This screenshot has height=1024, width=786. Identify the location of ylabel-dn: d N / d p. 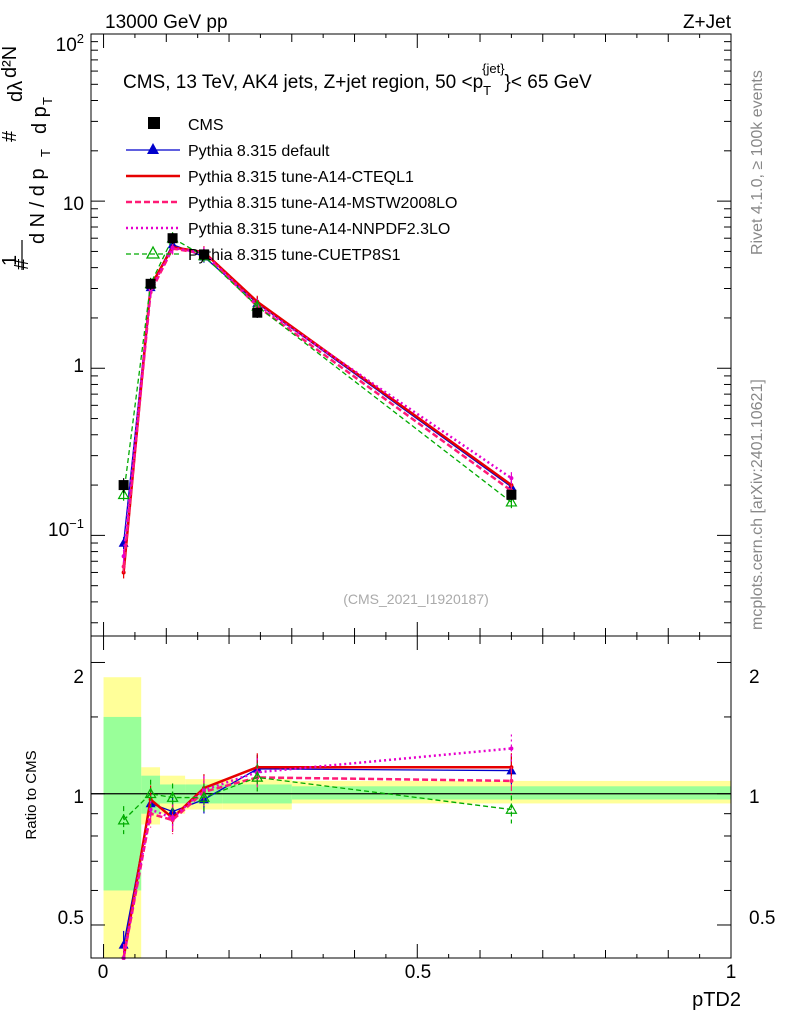
(38, 206).